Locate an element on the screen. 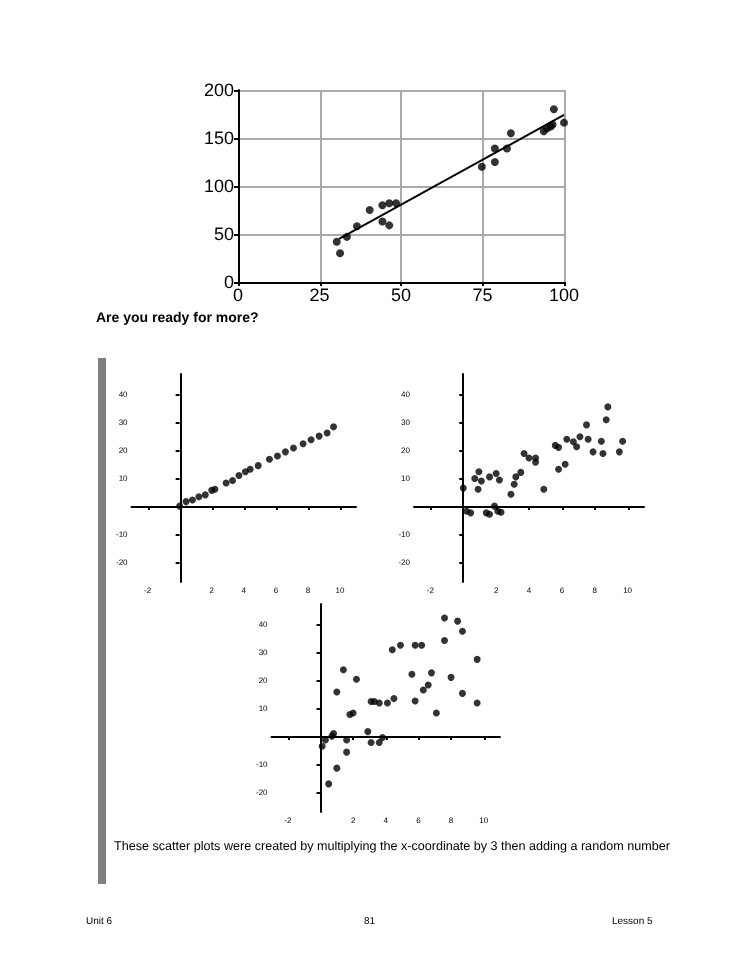  x-tick-label: 100 is located at coordinates (564, 295).